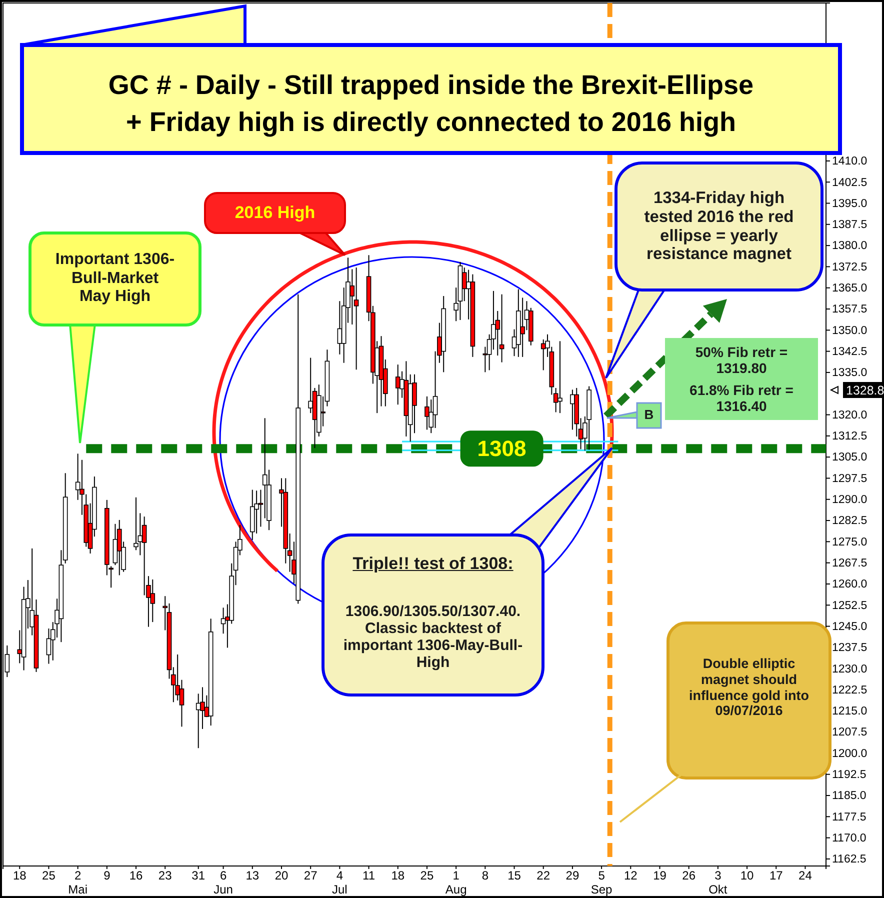 The height and width of the screenshot is (898, 884). I want to click on y-tick-label: 1237.5, so click(850, 648).